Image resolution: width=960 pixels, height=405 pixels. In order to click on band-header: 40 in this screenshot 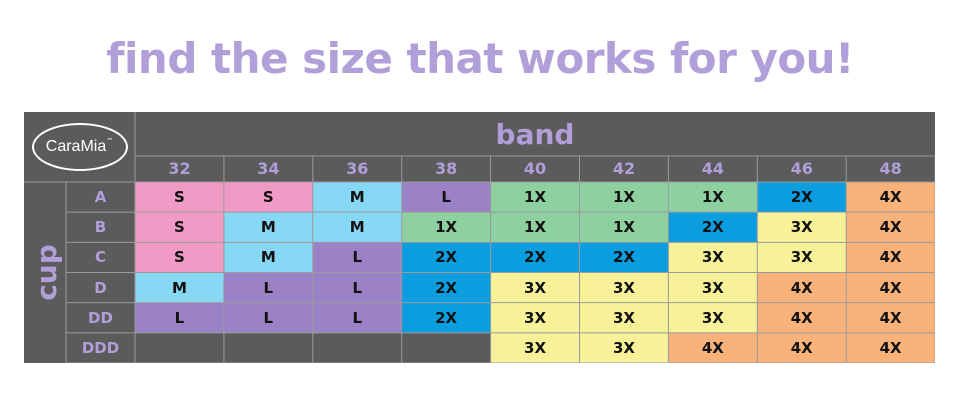, I will do `click(535, 168)`.